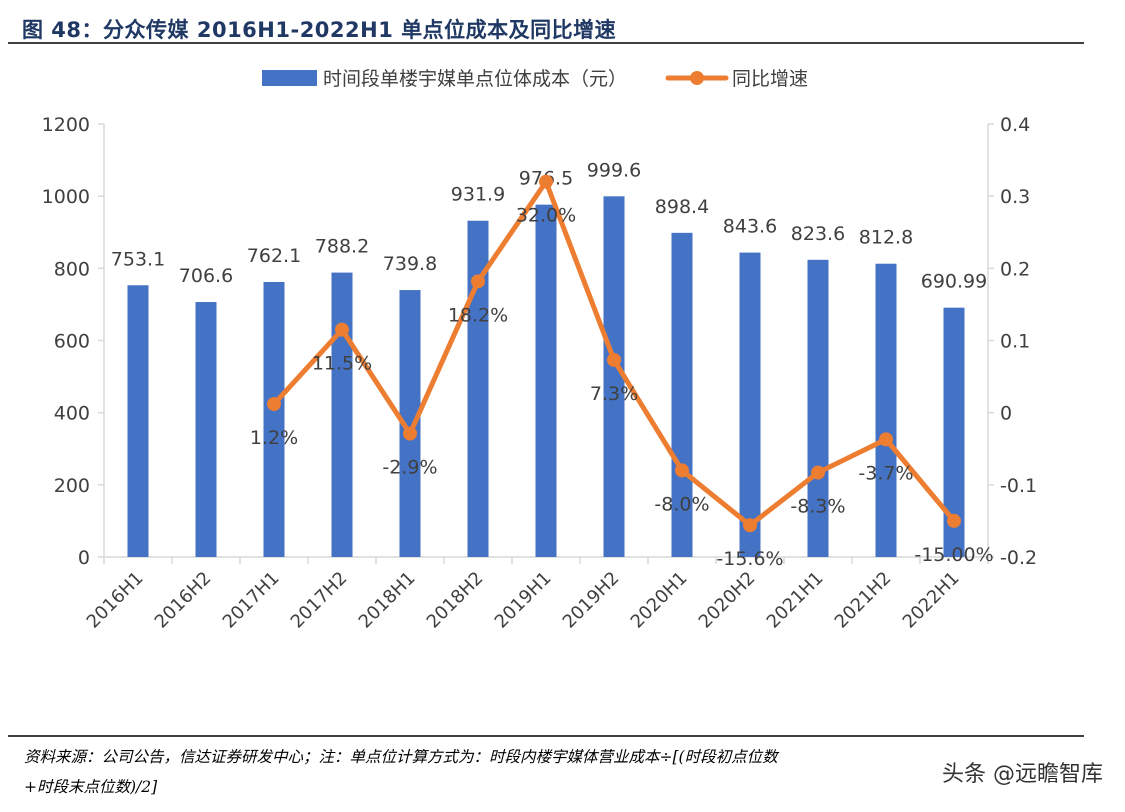  Describe the element at coordinates (274, 438) in the screenshot. I see `line-data-label: 1.2%` at that location.